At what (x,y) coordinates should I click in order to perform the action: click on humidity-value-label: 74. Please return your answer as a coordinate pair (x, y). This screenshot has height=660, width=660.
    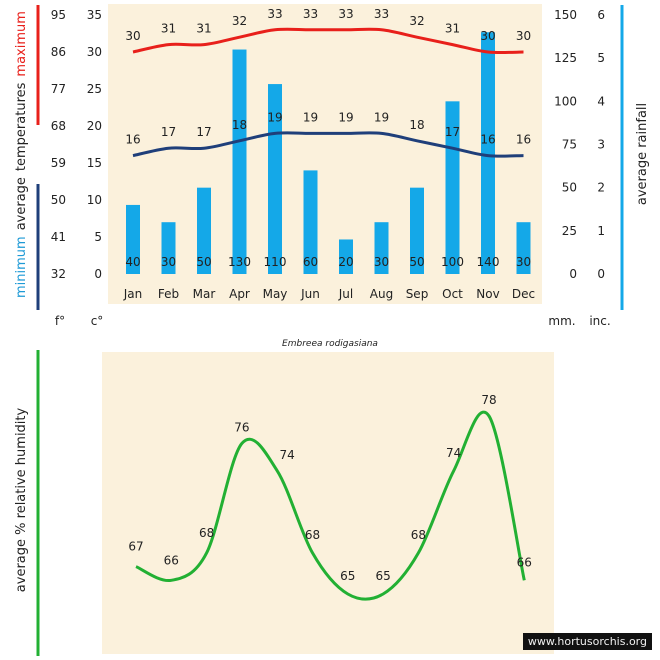
    Looking at the image, I should click on (453, 453).